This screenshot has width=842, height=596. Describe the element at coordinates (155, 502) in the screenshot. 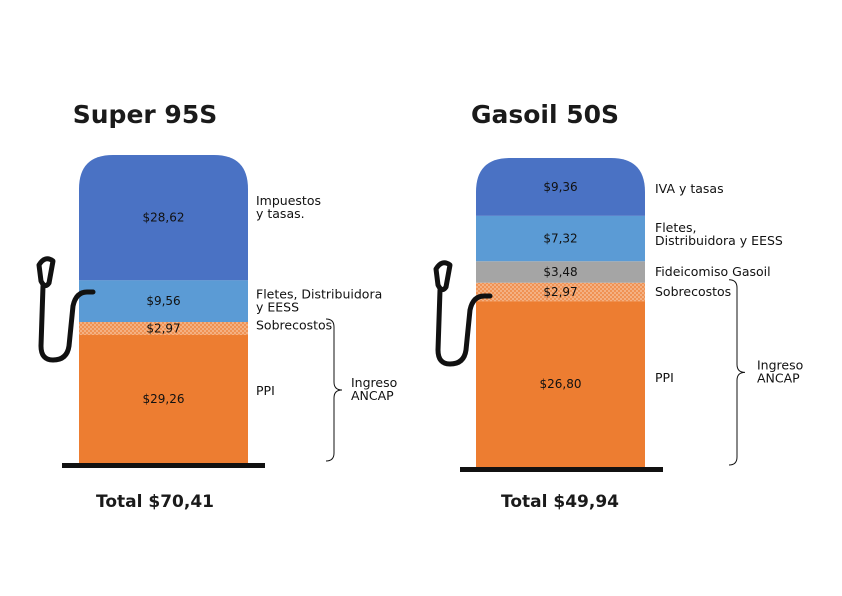

I see `total-label: Total $70,41` at that location.